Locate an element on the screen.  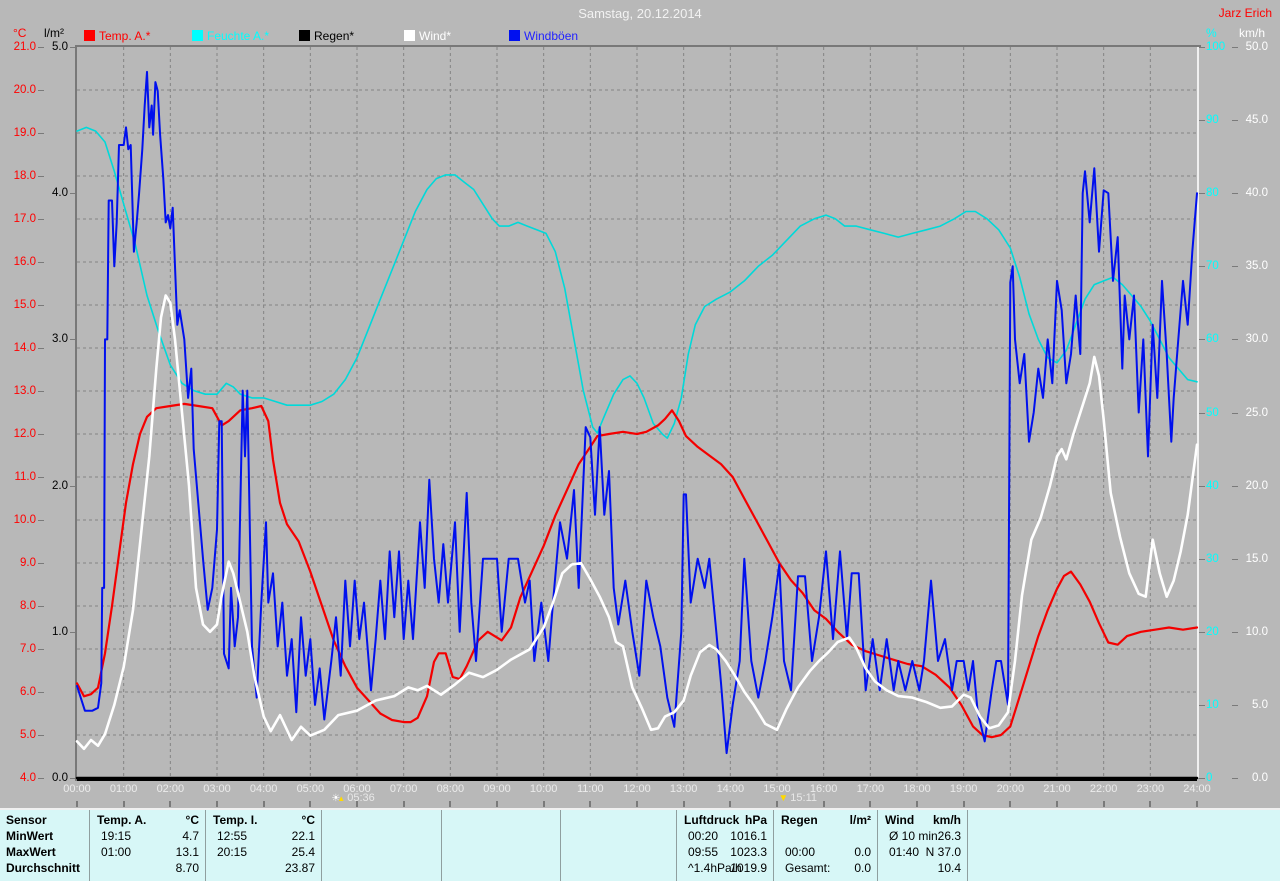
plot-border-left is located at coordinates (76, 413).